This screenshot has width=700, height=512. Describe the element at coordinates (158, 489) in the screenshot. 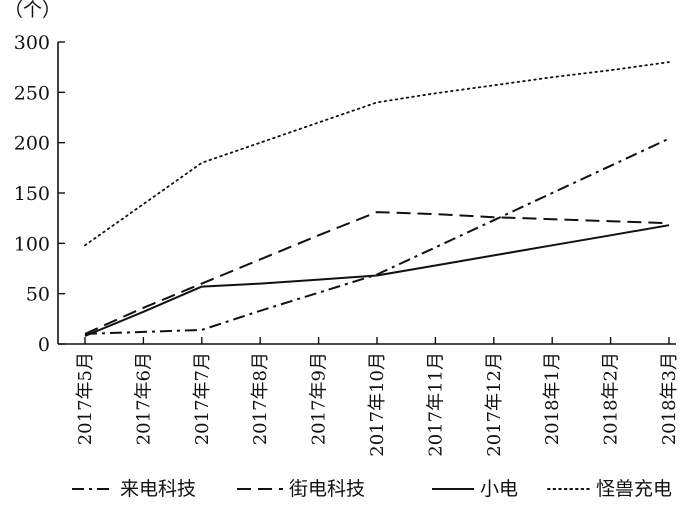

I see `legend-label: 来电科技` at that location.